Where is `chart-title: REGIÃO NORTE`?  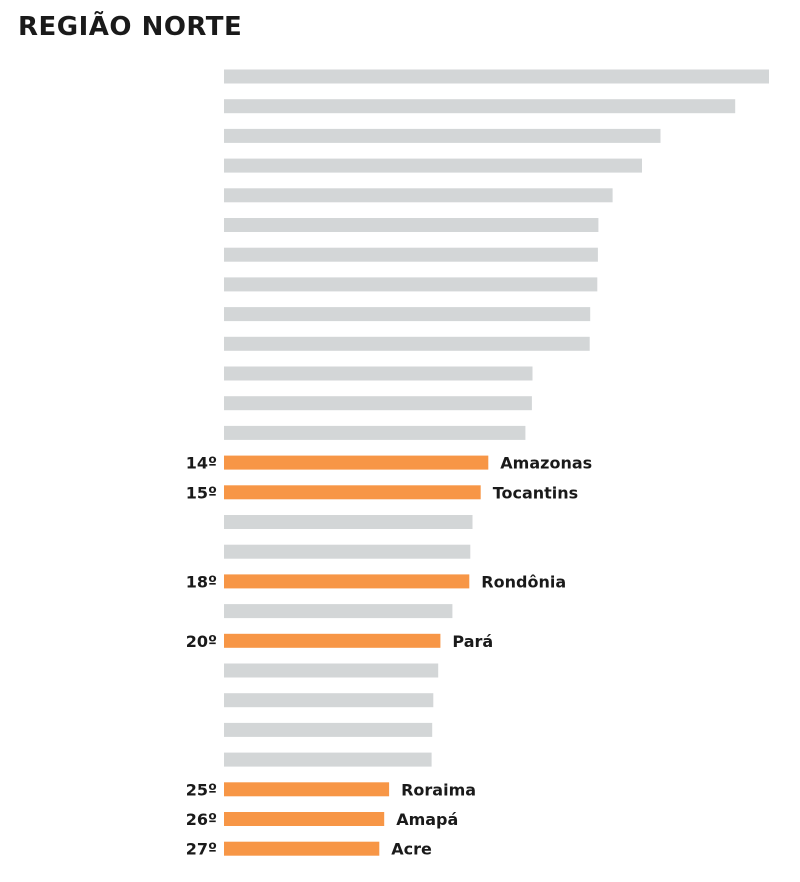
chart-title: REGIÃO NORTE is located at coordinates (130, 27).